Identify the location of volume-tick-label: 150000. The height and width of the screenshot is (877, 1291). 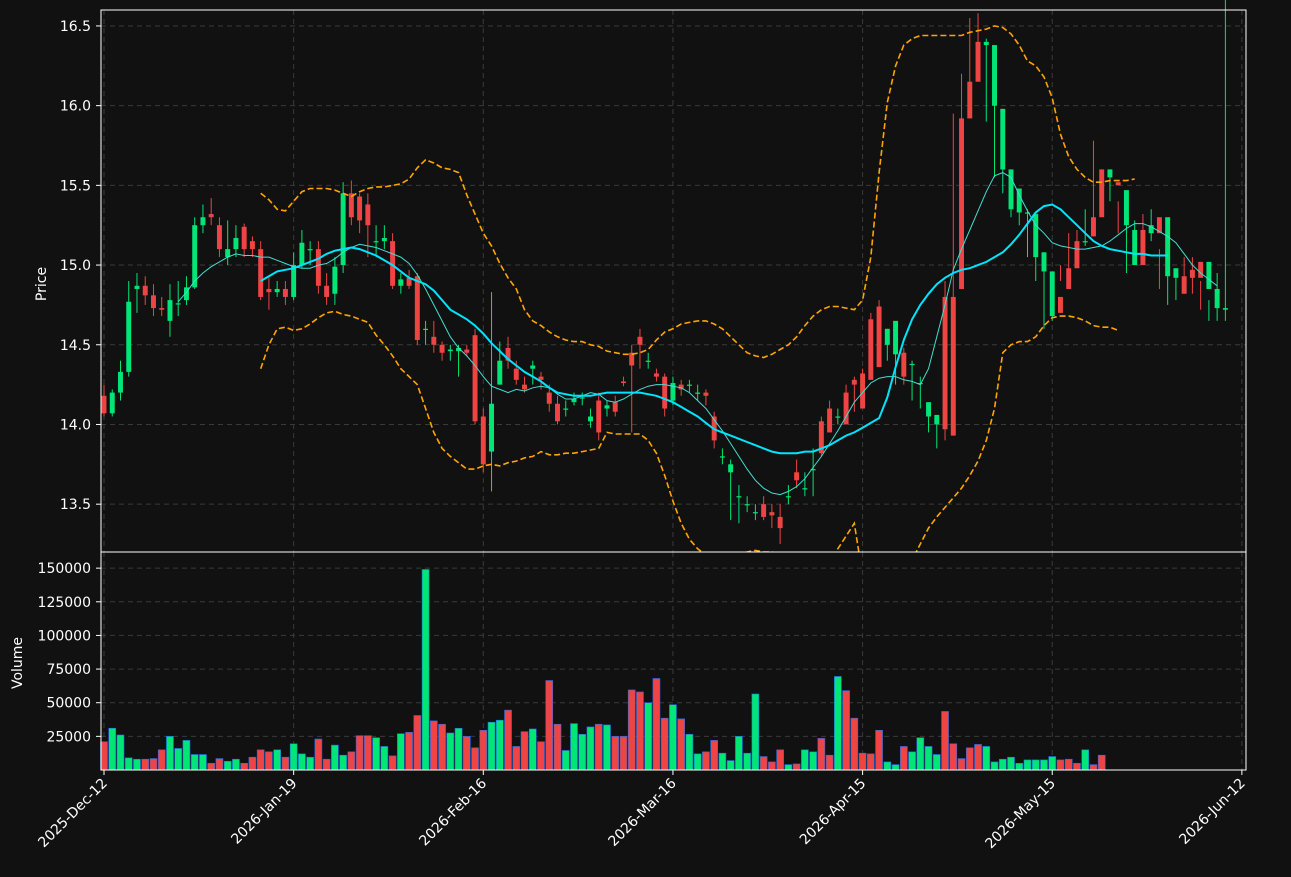
(64, 569).